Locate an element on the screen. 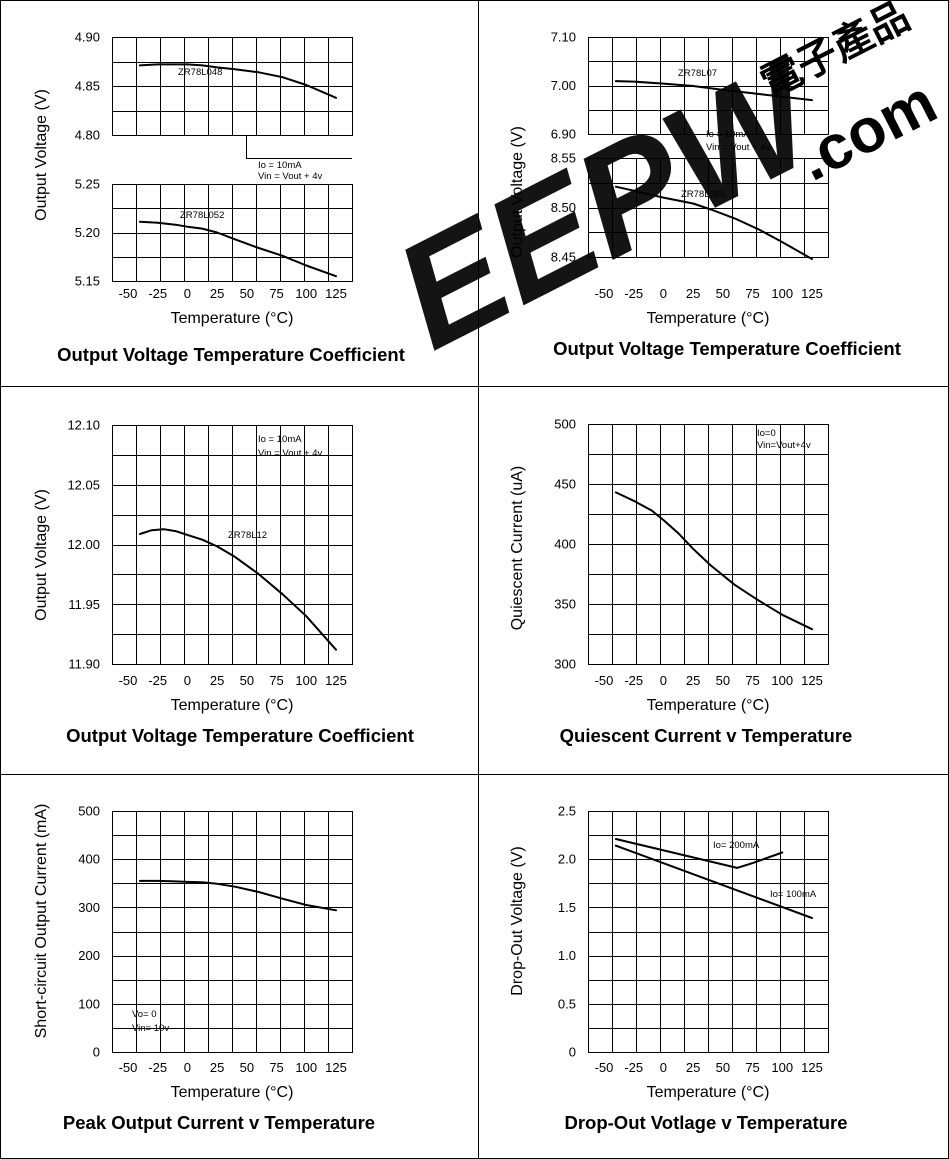  y-tick-label: 300 is located at coordinates (89, 907).